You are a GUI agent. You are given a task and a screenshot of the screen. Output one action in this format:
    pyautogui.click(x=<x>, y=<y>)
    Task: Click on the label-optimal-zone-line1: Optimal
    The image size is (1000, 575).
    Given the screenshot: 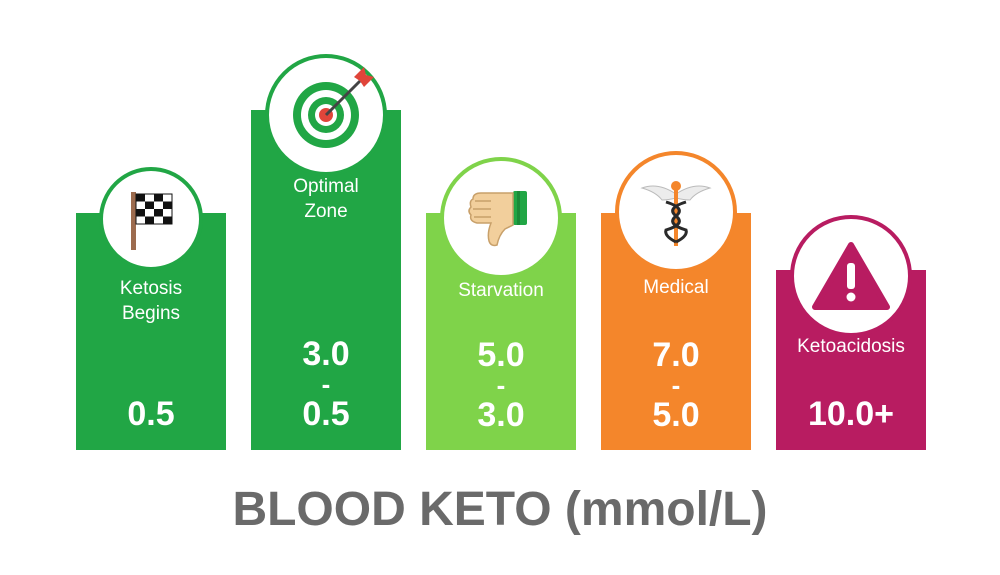 What is the action you would take?
    pyautogui.click(x=326, y=186)
    